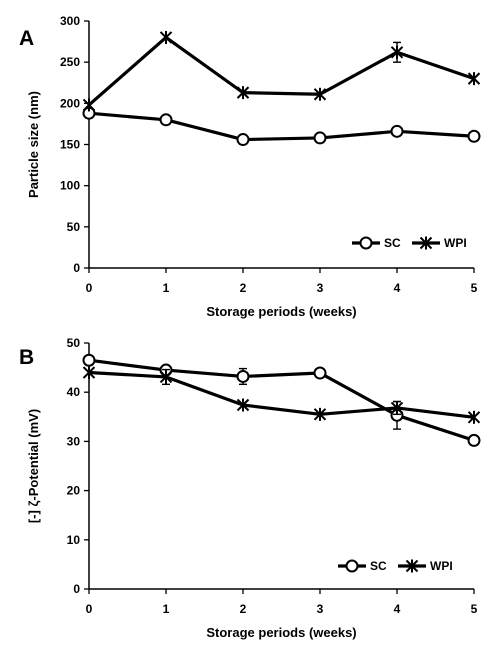 The image size is (501, 651). What do you see at coordinates (70, 21) in the screenshot?
I see `y-tick-label: 300` at bounding box center [70, 21].